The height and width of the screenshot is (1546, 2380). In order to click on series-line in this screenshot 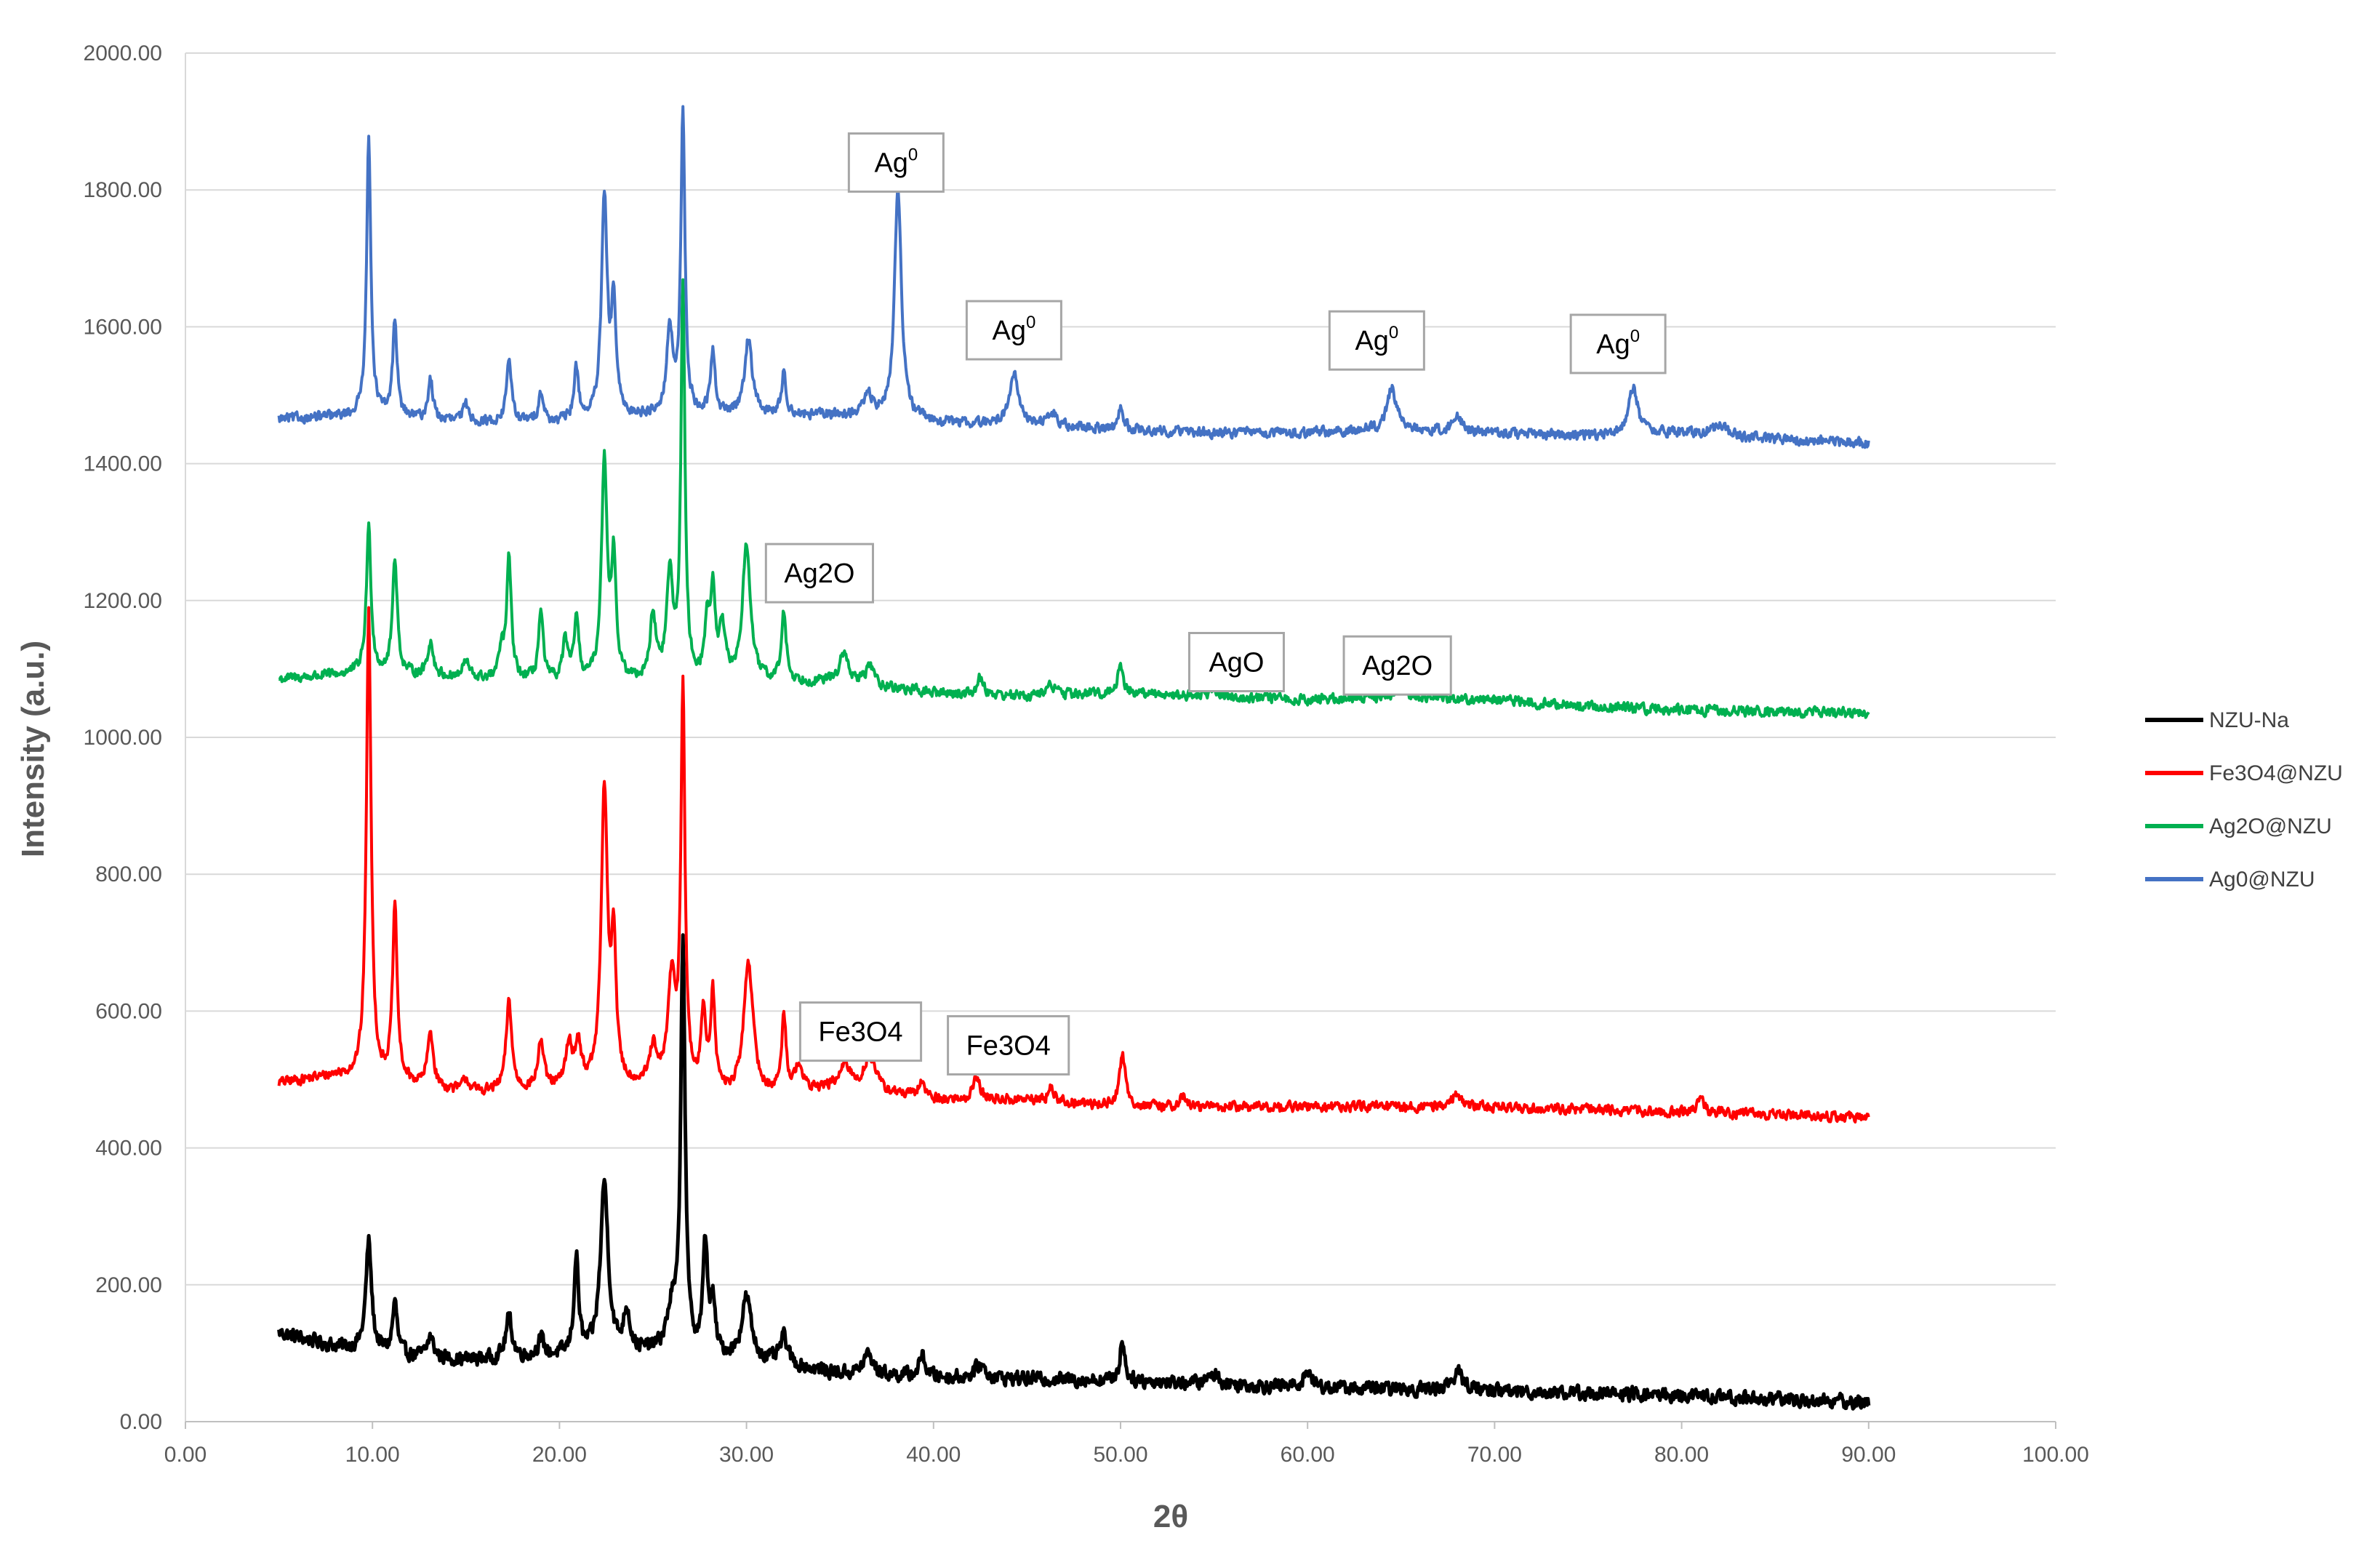, I will do `click(1073, 277)`.